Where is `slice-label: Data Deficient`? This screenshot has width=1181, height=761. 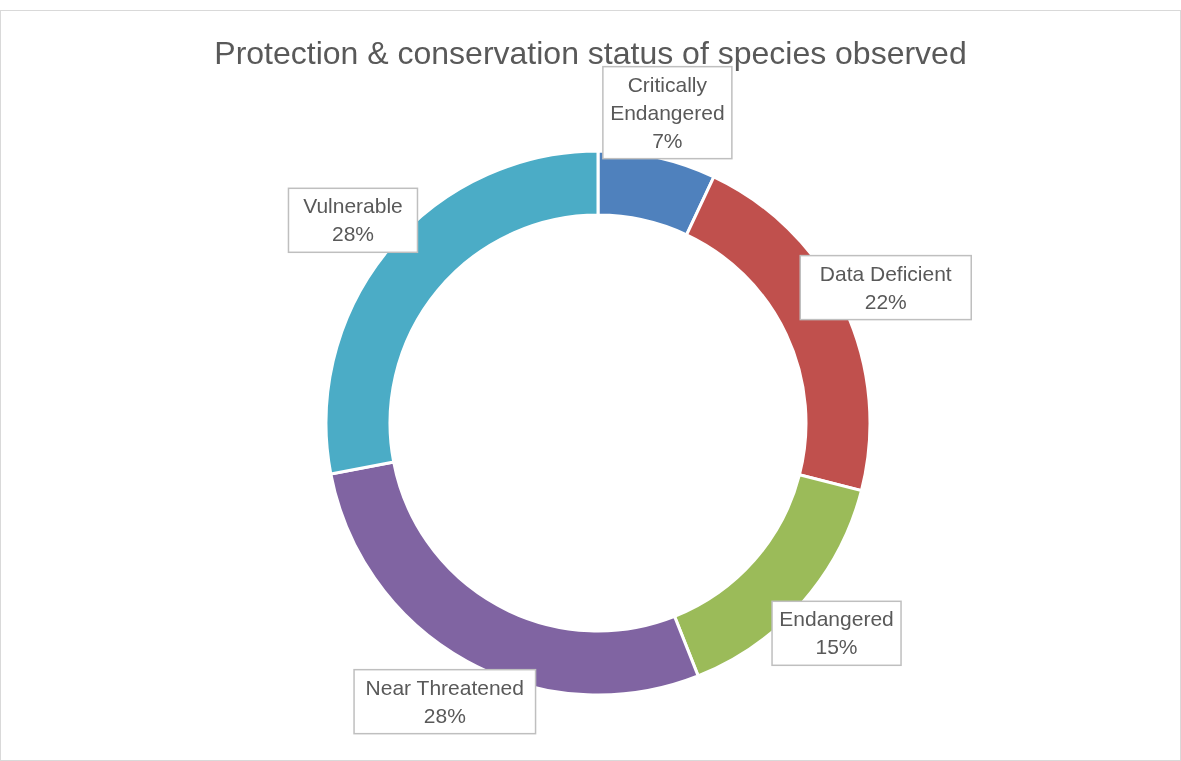
slice-label: Data Deficient is located at coordinates (885, 273).